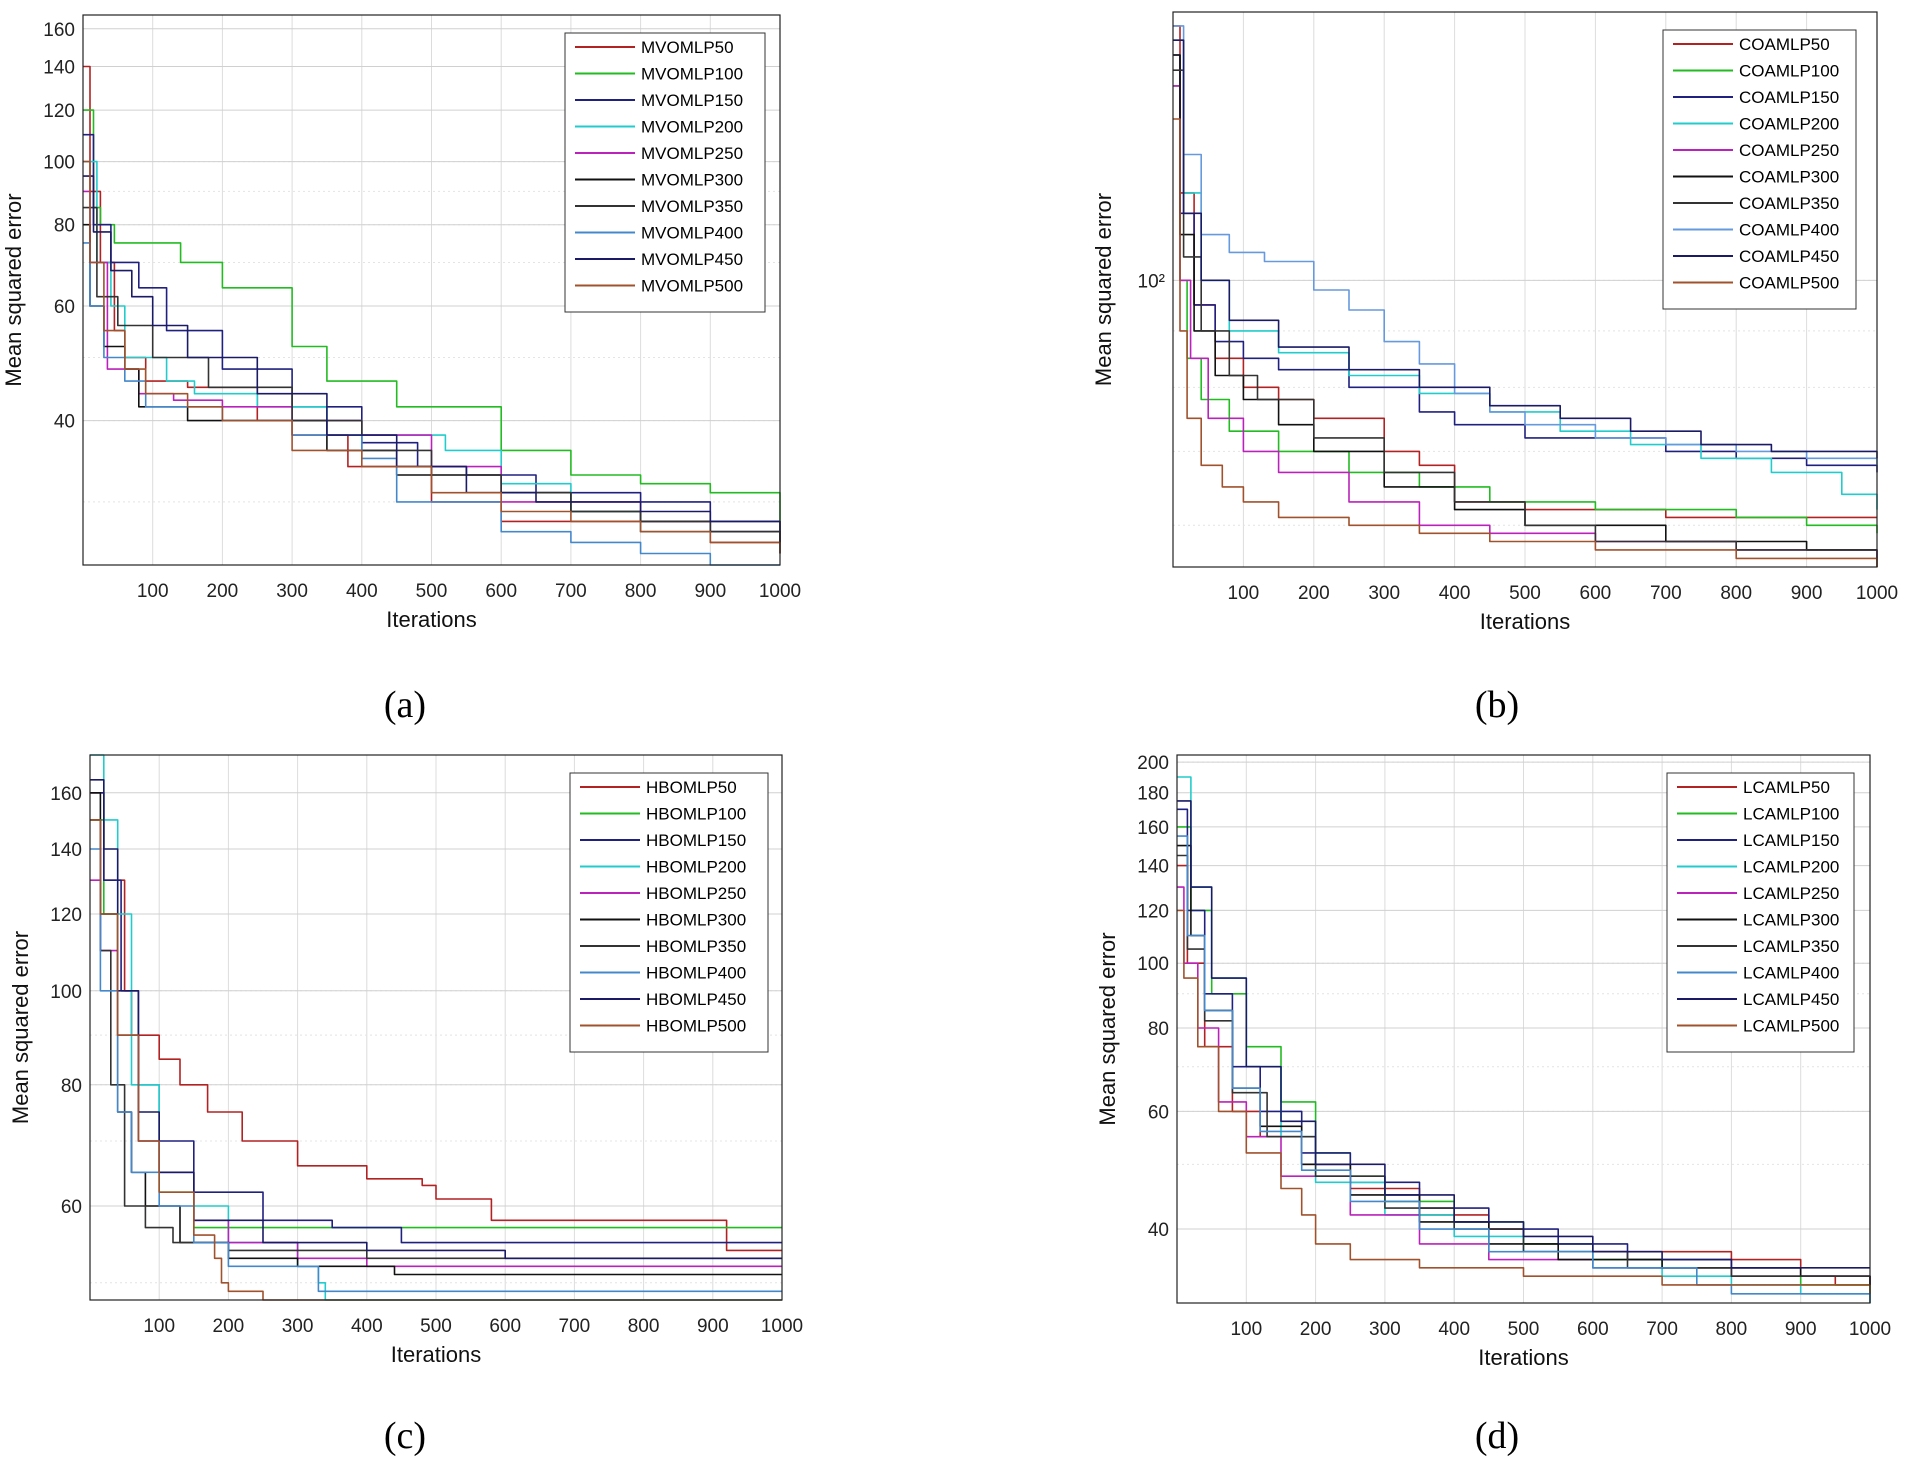 Image resolution: width=1905 pixels, height=1468 pixels. What do you see at coordinates (1791, 1026) in the screenshot?
I see `legend-entry: LCAMLP500` at bounding box center [1791, 1026].